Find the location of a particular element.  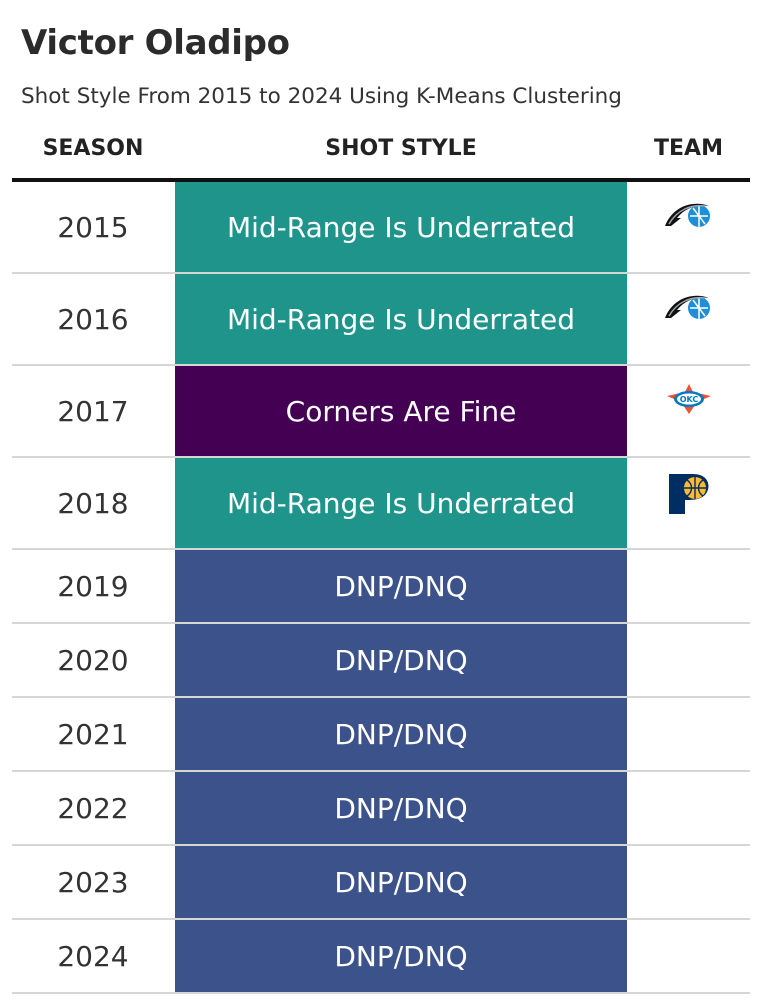

team-cell: OKC is located at coordinates (688, 411).